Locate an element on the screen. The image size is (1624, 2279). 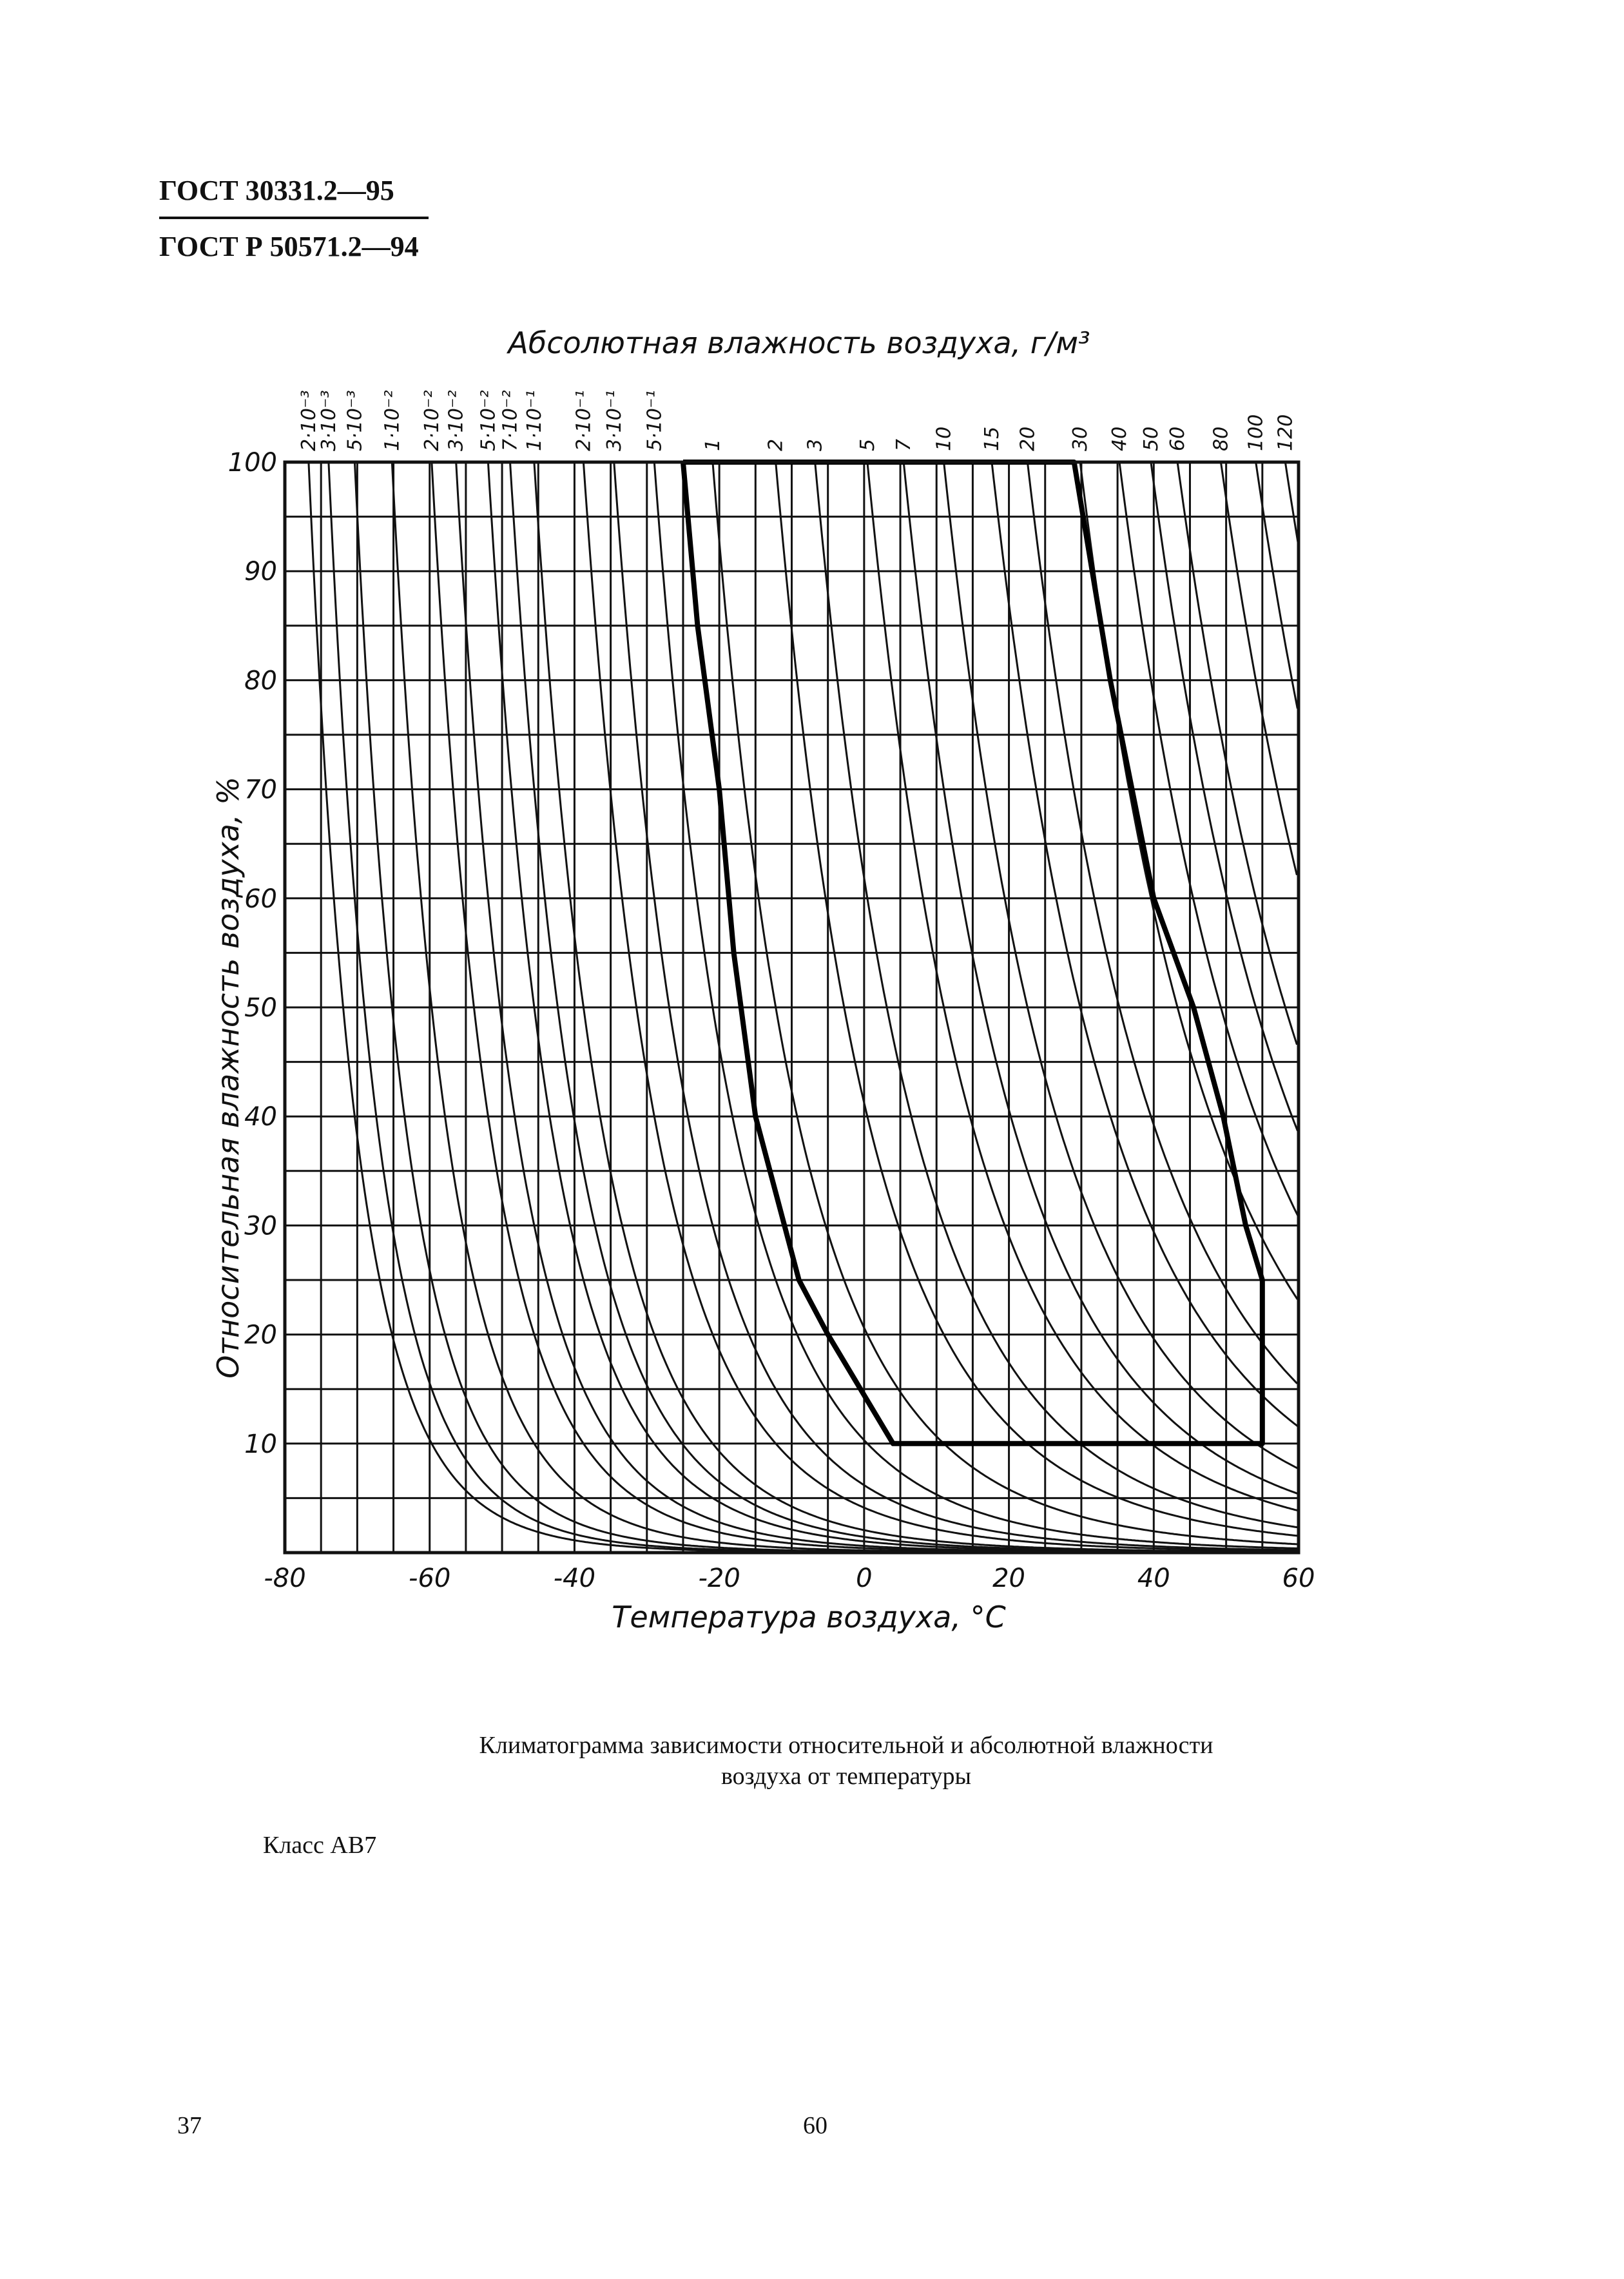
y-tick-label: 50 is located at coordinates (260, 1008).